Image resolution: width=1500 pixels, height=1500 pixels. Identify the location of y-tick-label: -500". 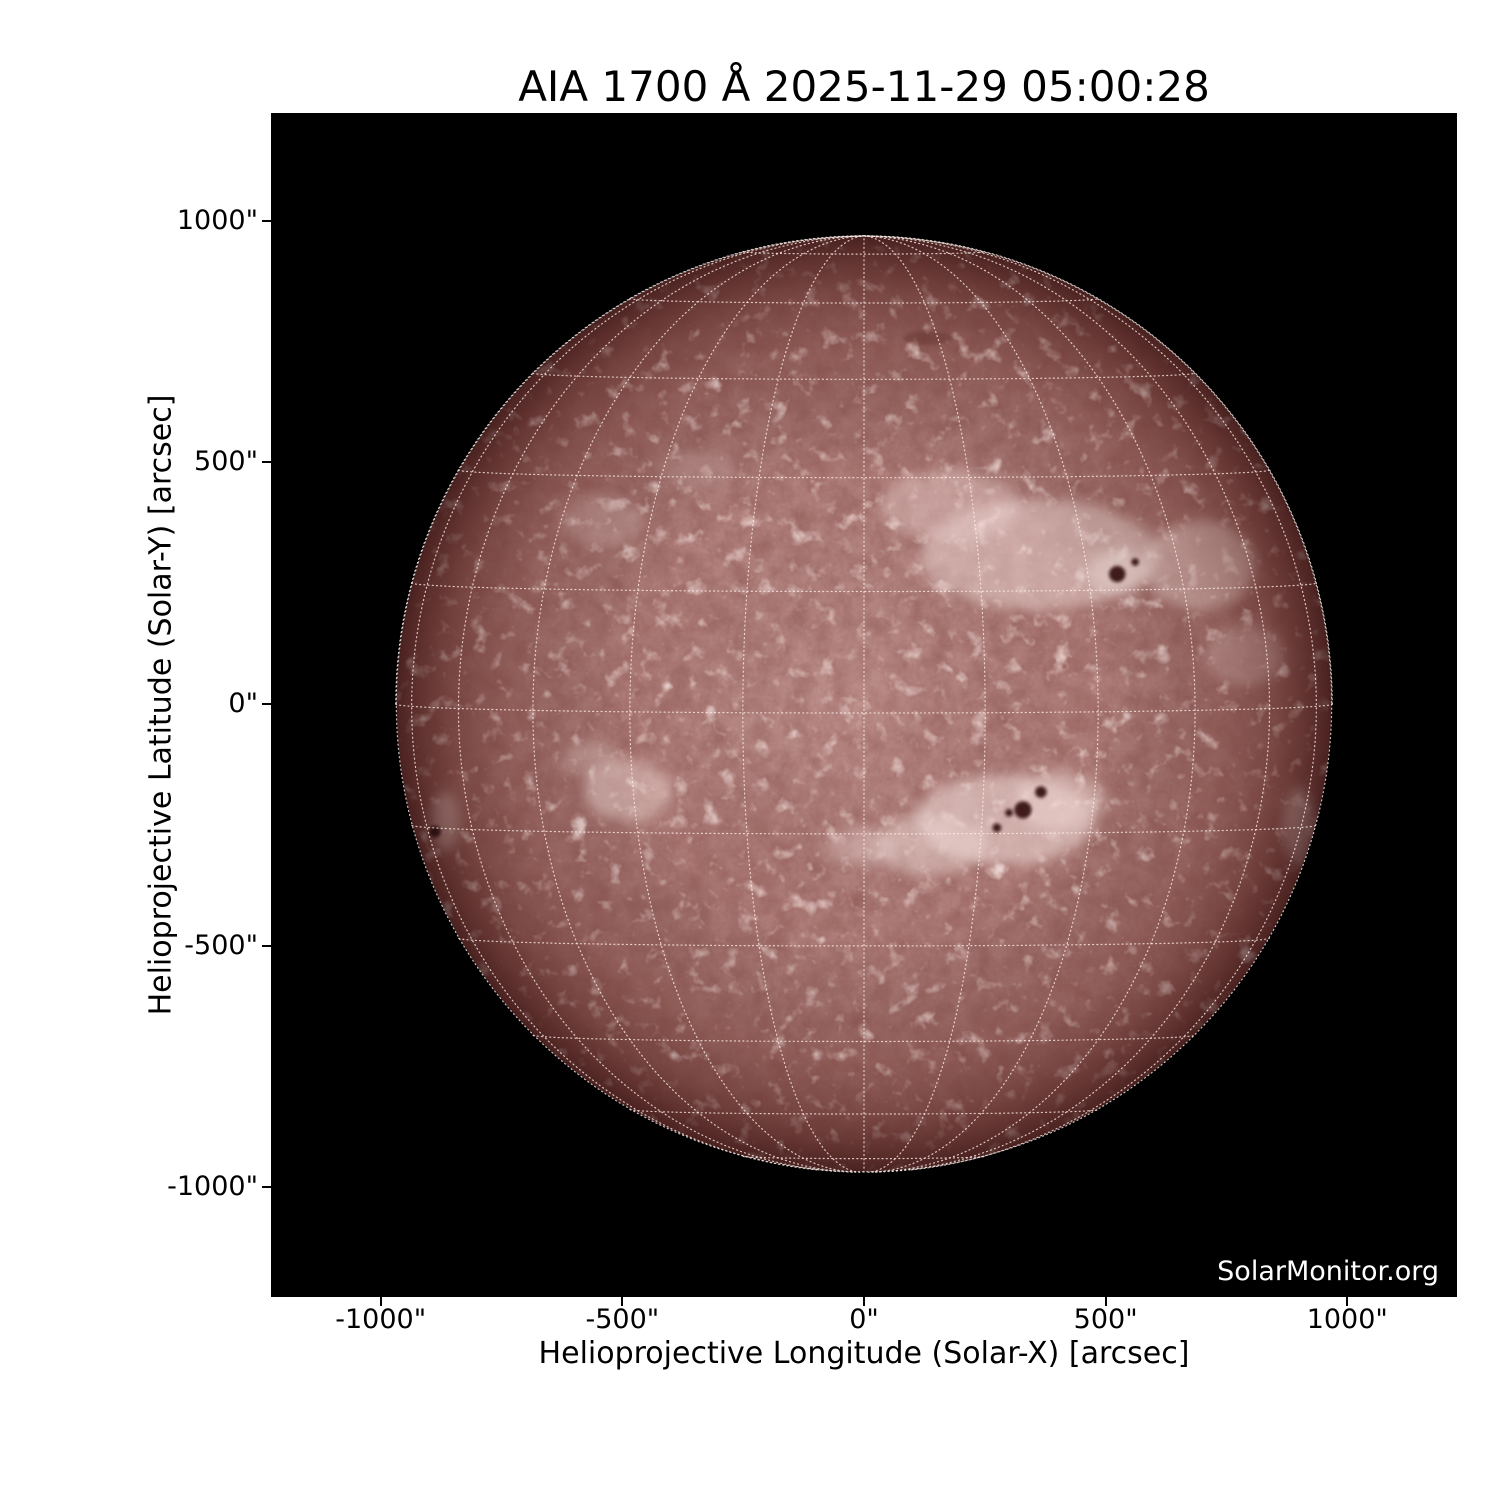
(221, 945).